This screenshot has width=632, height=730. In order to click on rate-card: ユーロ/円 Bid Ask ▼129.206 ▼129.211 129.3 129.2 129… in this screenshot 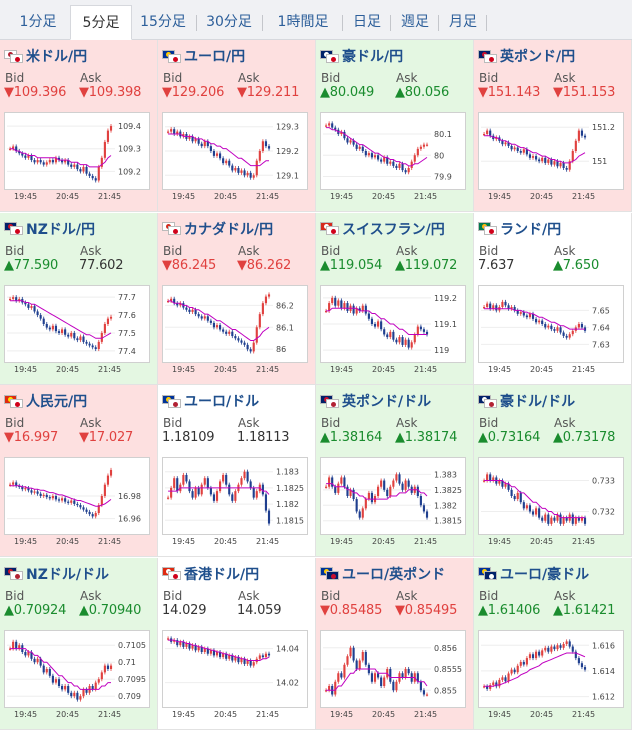, I will do `click(237, 126)`.